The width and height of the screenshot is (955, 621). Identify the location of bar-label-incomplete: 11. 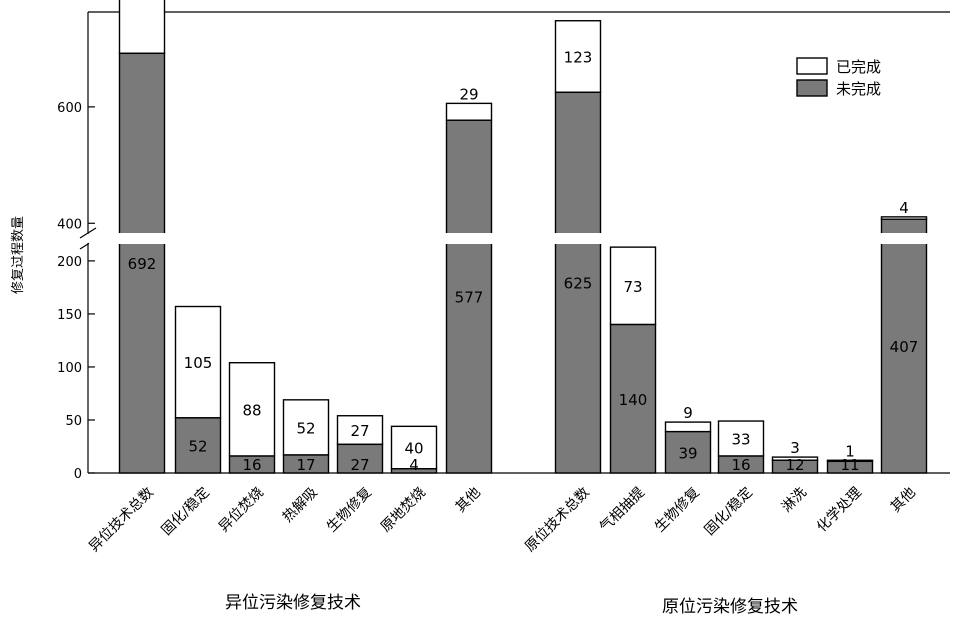
(849, 465).